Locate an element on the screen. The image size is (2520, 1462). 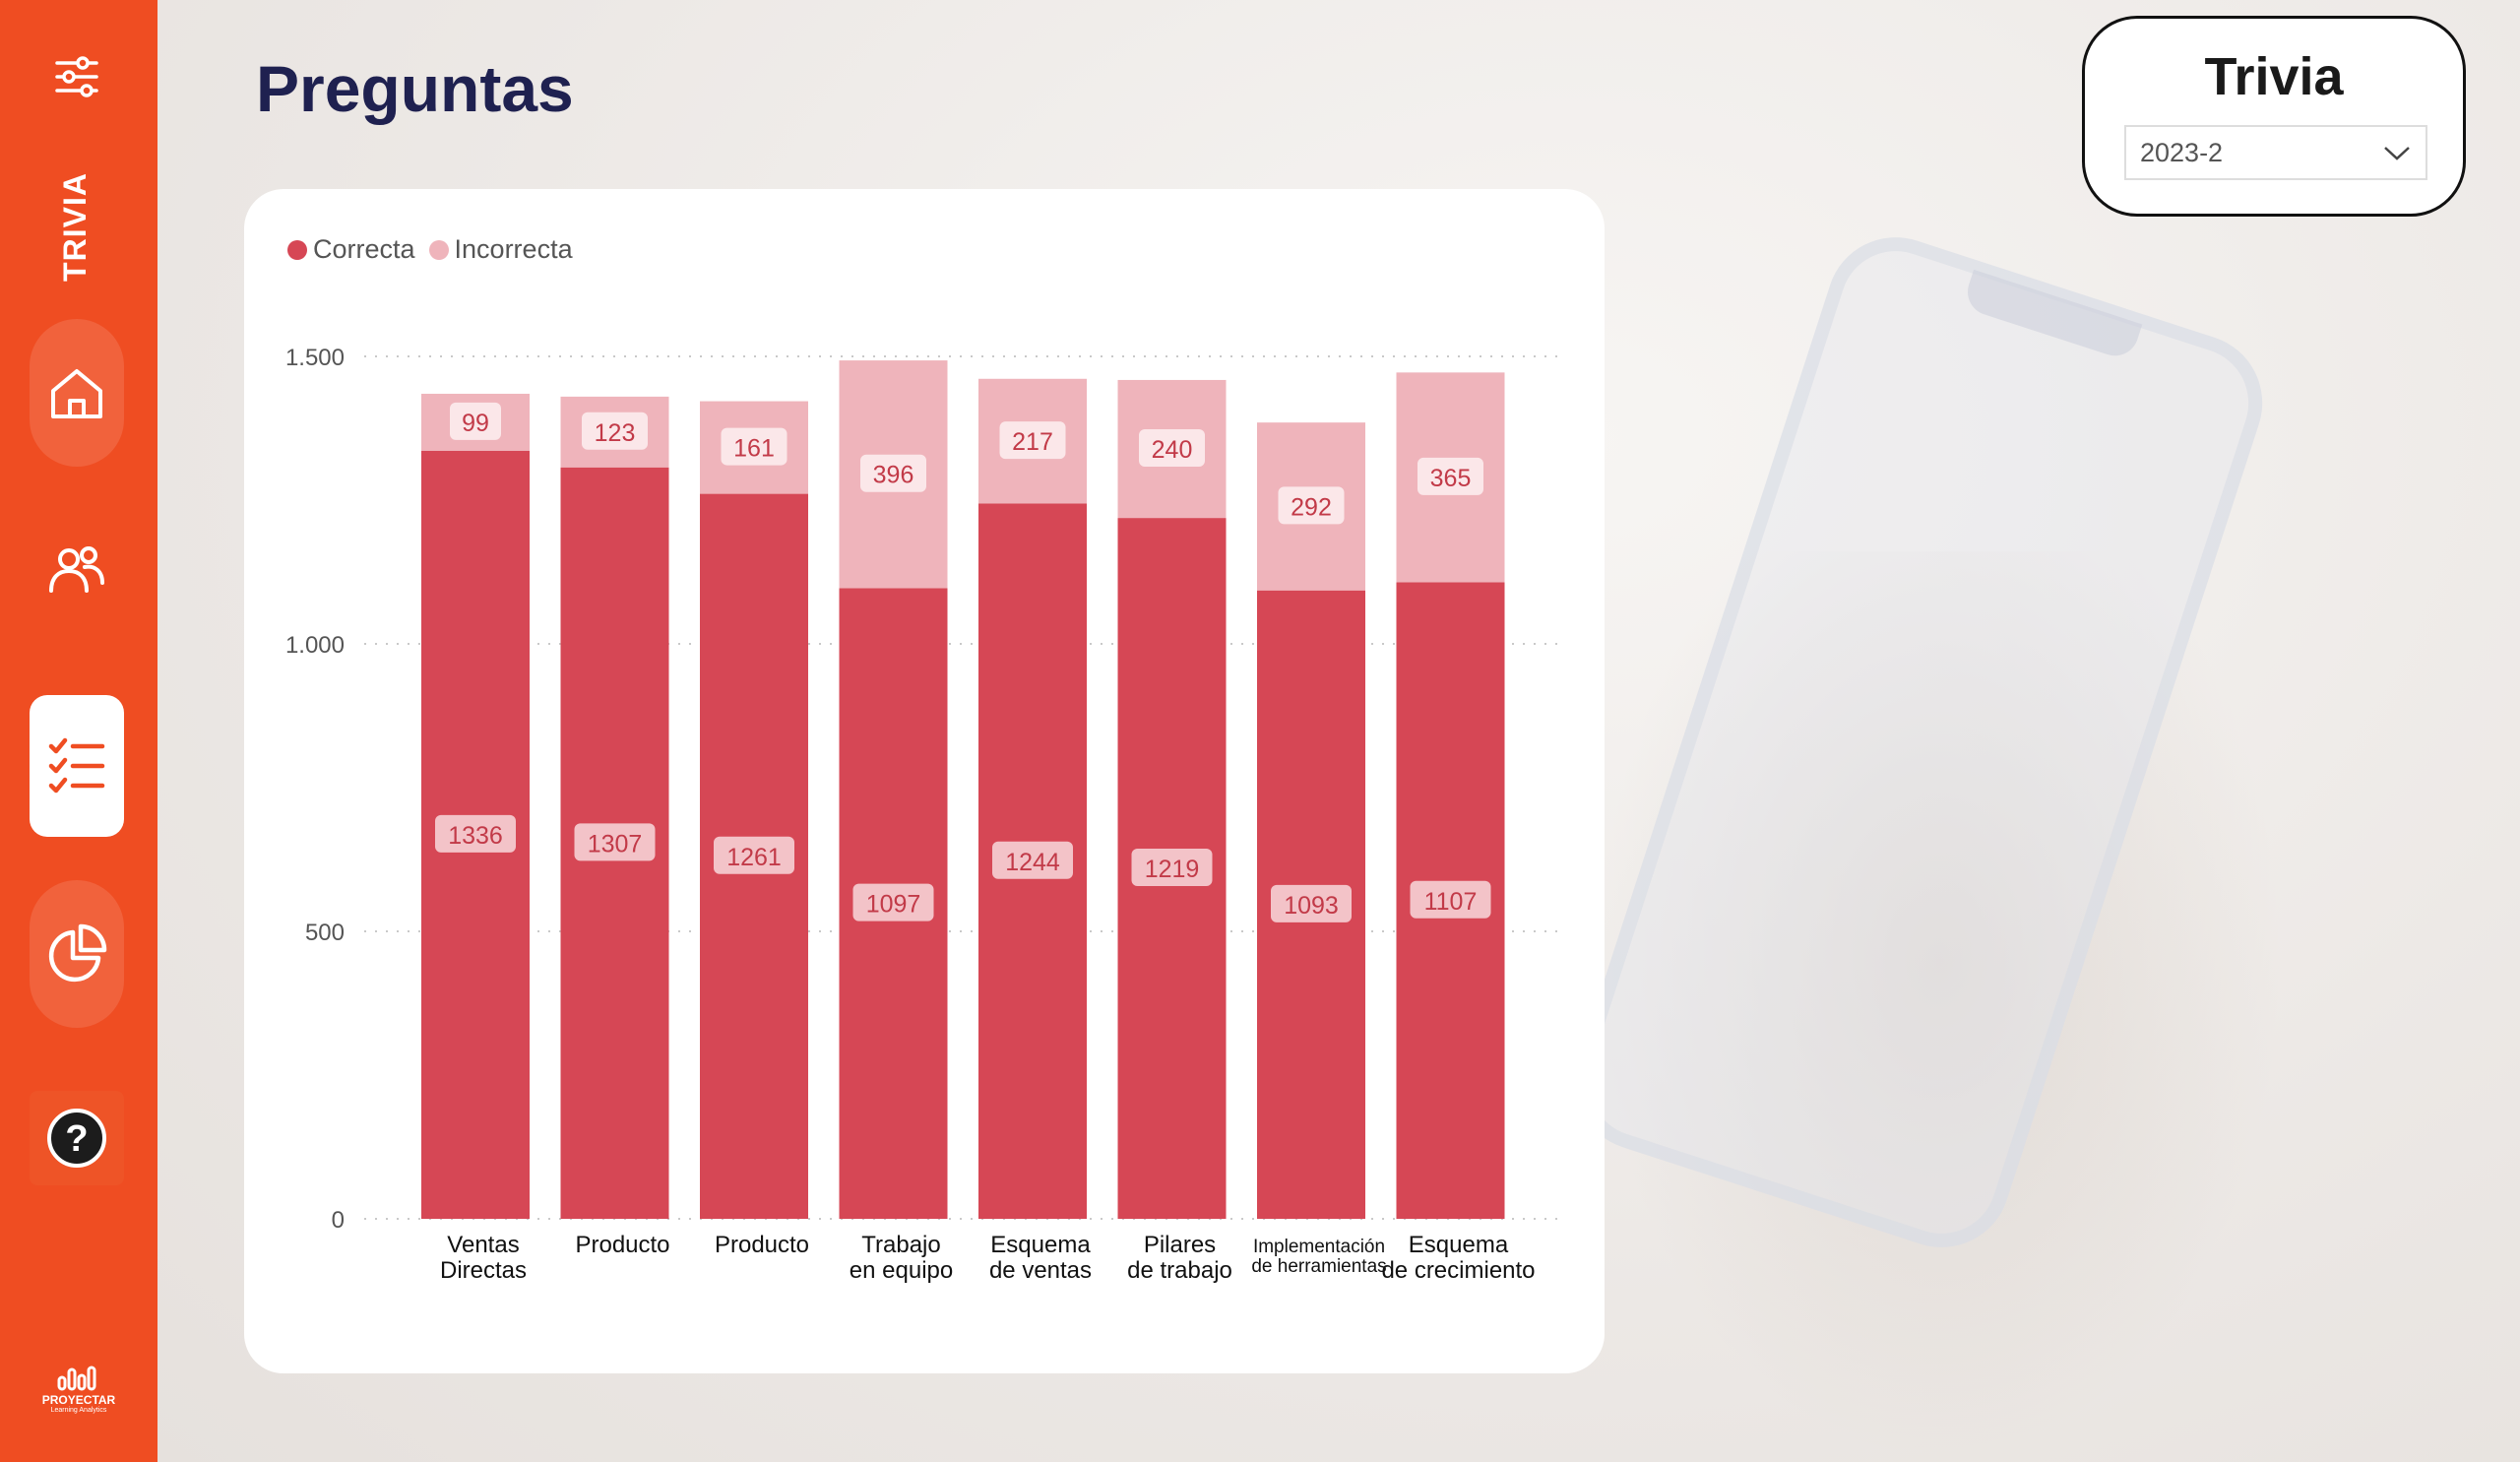
data-label: 1307 is located at coordinates (615, 844).